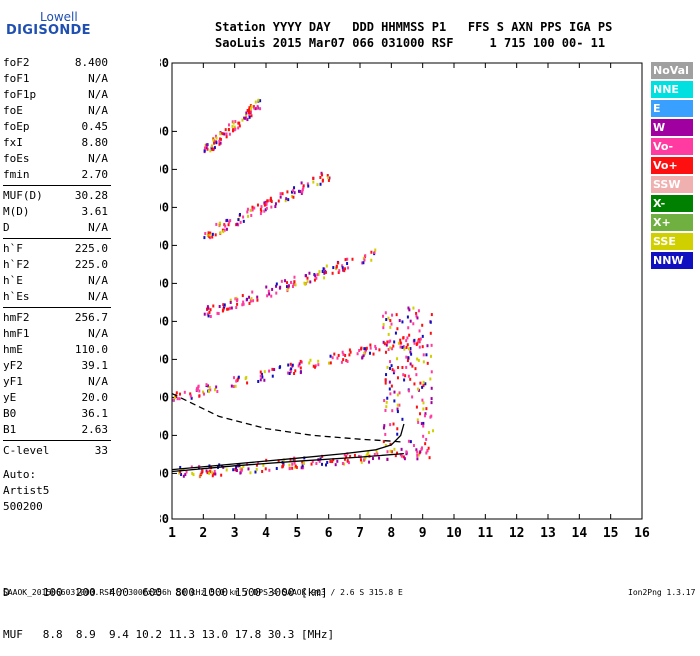  What do you see at coordinates (13, 248) in the screenshot?
I see `param-label: h`F` at bounding box center [13, 248].